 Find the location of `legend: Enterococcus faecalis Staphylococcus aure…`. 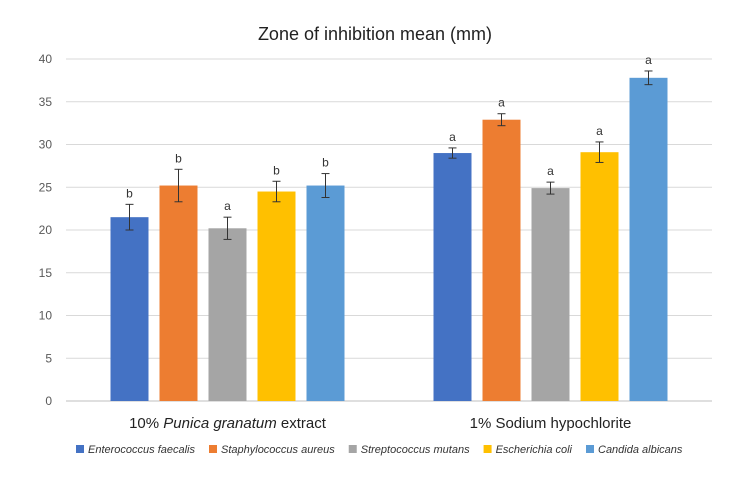

legend: Enterococcus faecalis Staphylococcus aure… is located at coordinates (379, 450).